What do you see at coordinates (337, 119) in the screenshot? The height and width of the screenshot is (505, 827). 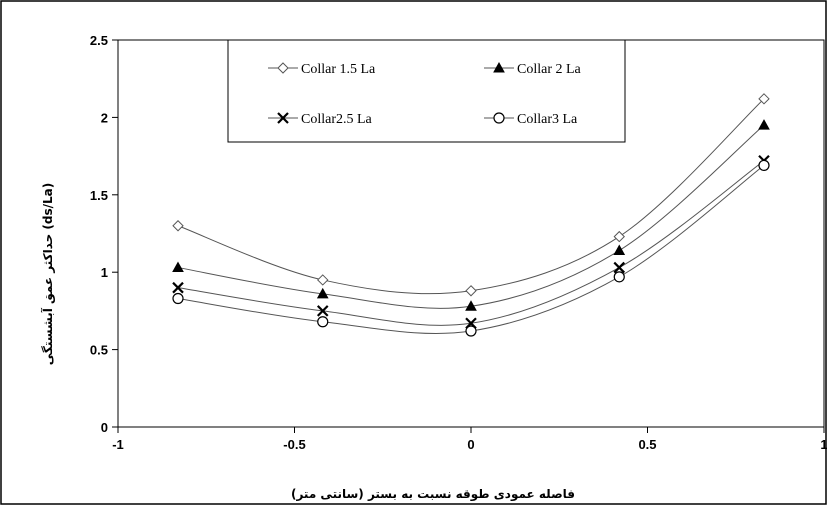 I see `legend-label: Collar2.5 La` at bounding box center [337, 119].